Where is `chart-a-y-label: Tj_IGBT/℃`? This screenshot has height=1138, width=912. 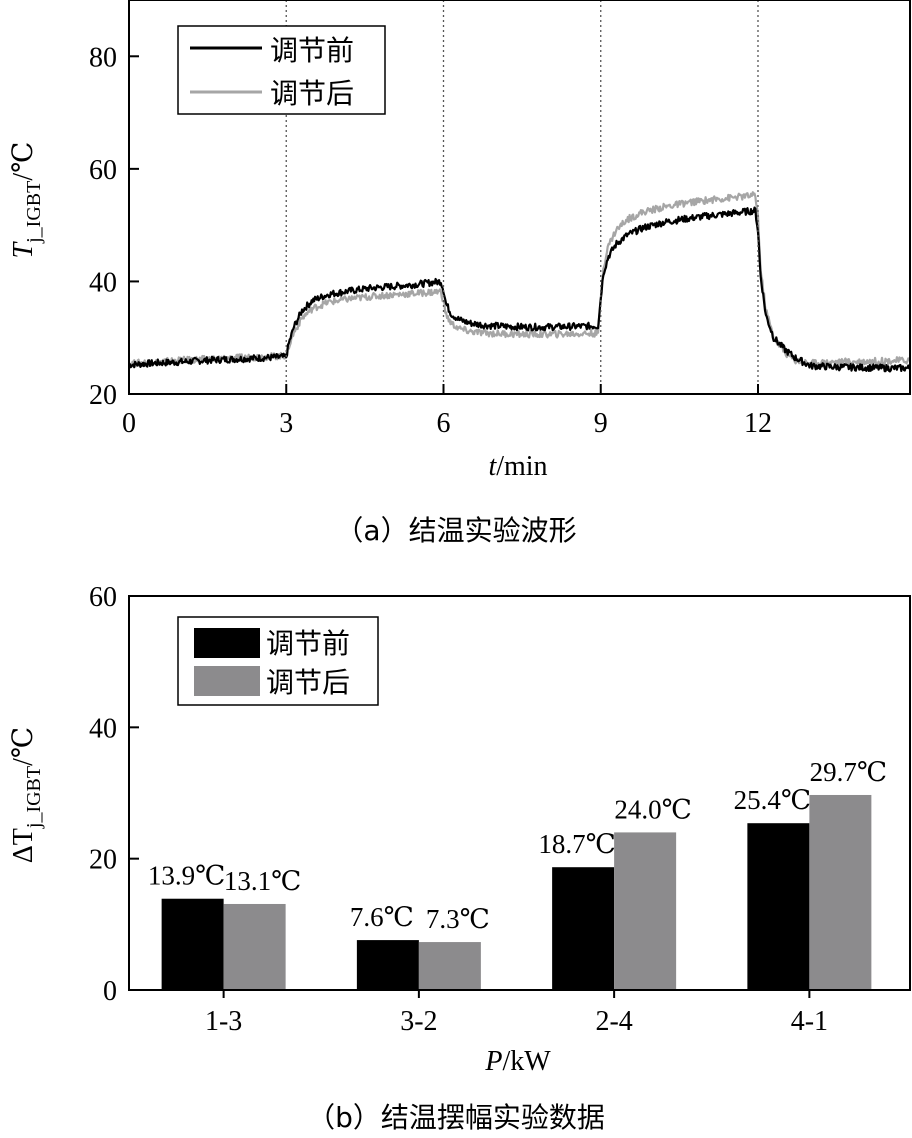
chart-a-y-label: Tj_IGBT/℃ is located at coordinates (26, 200).